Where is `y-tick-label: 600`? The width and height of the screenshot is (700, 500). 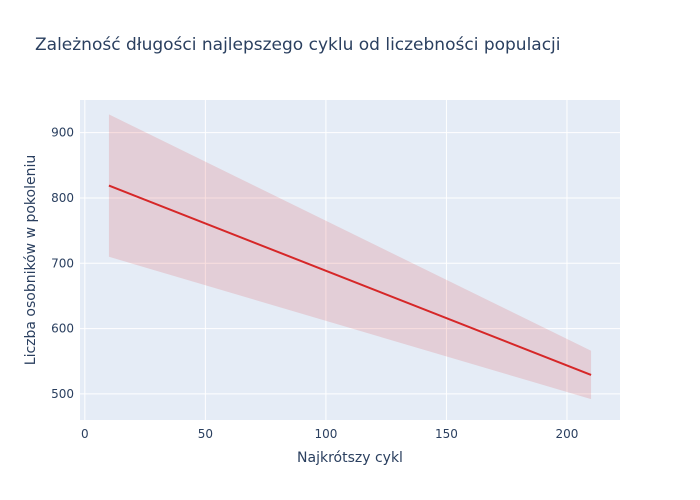
y-tick-label: 600 is located at coordinates (62, 329).